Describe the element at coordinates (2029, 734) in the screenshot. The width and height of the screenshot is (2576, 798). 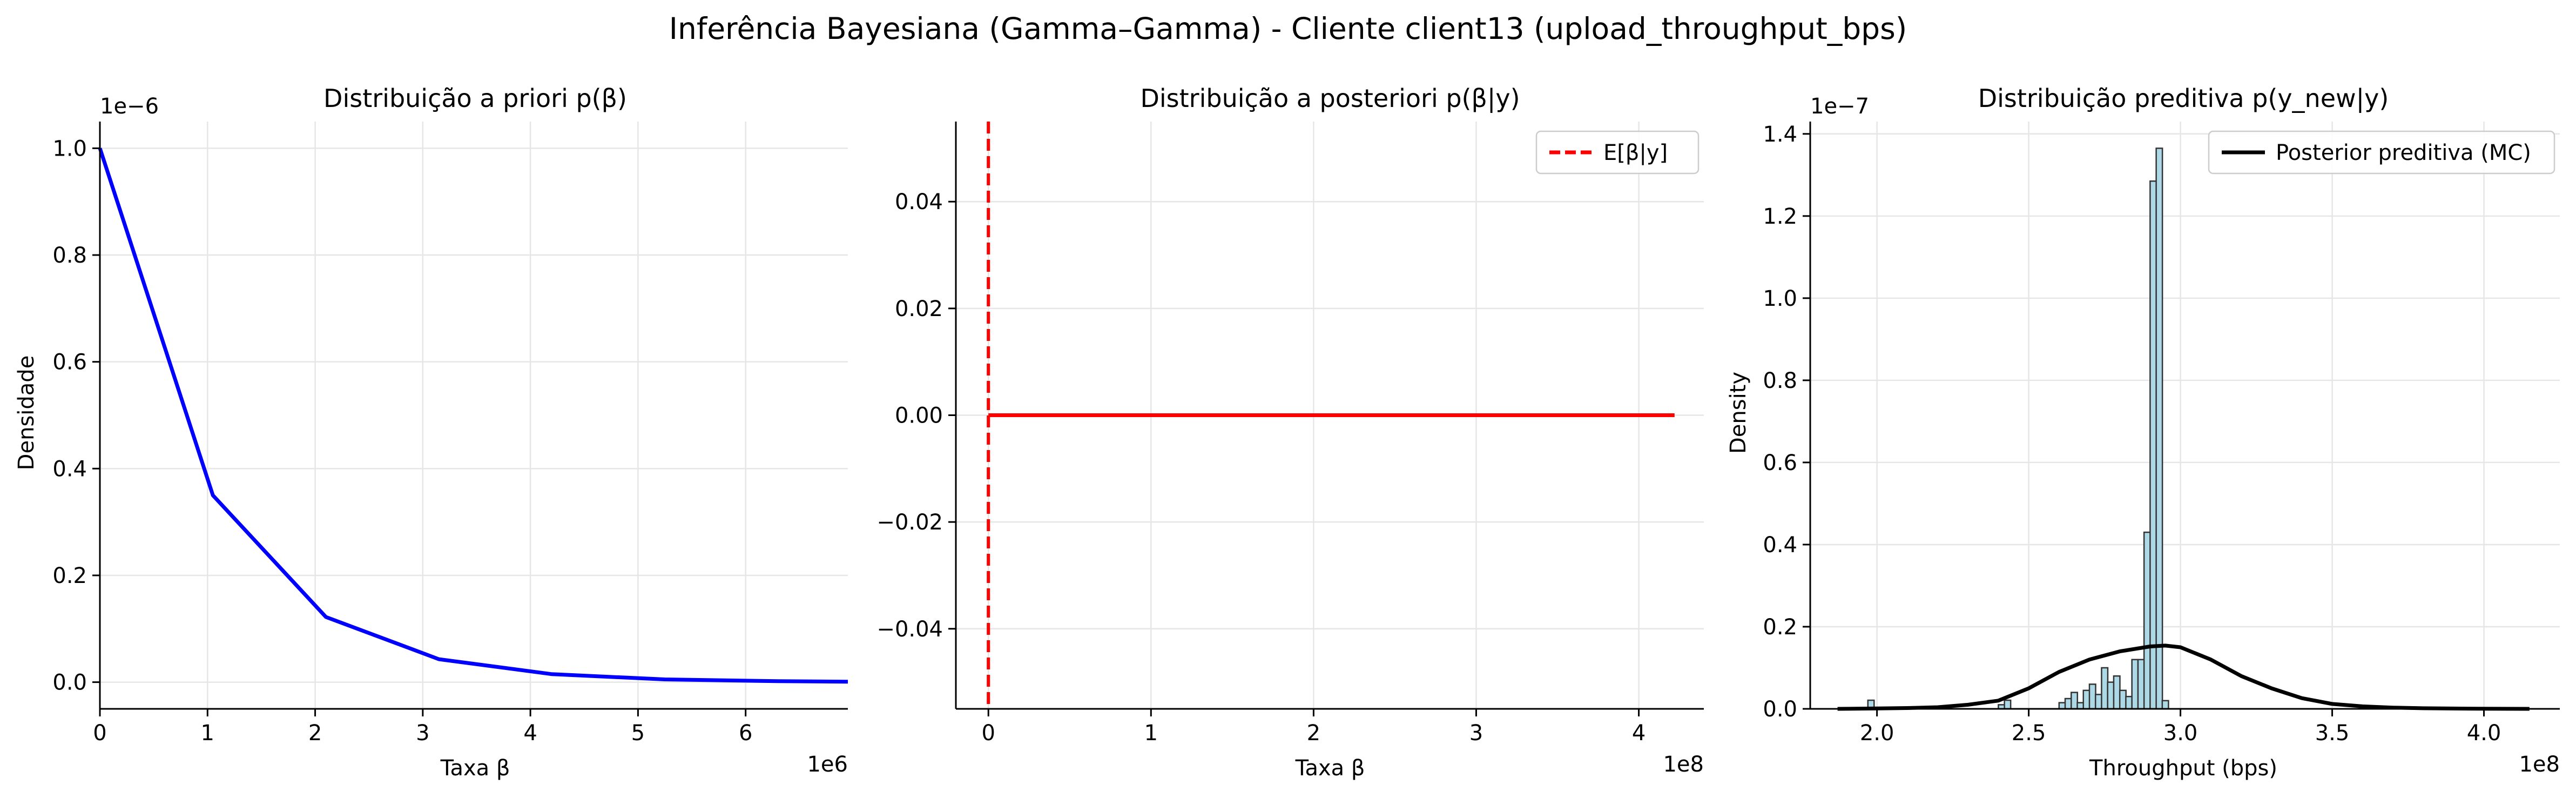
I see `predictive-xtick-label-1: 2.5` at that location.